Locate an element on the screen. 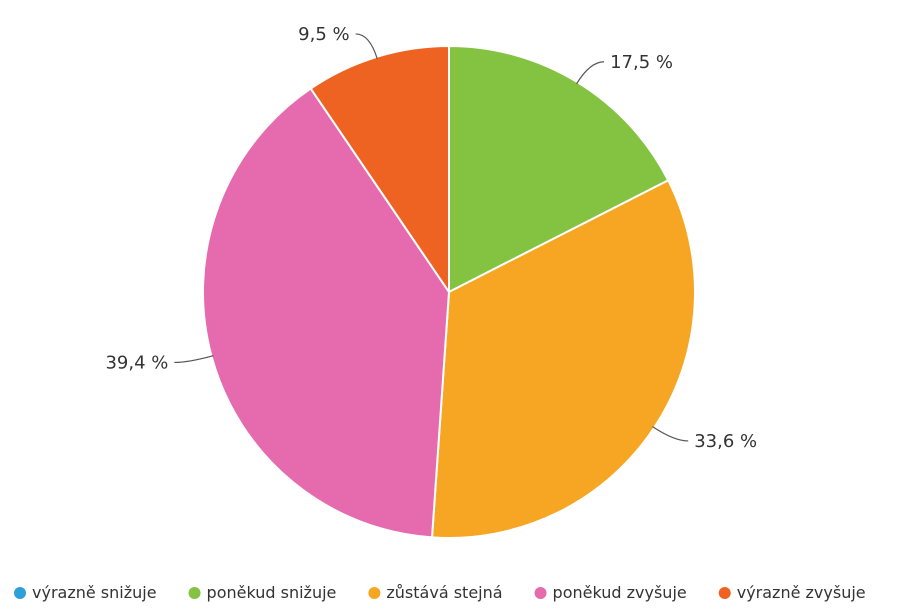 The width and height of the screenshot is (899, 610). legend-label: zůstává stejná is located at coordinates (444, 592).